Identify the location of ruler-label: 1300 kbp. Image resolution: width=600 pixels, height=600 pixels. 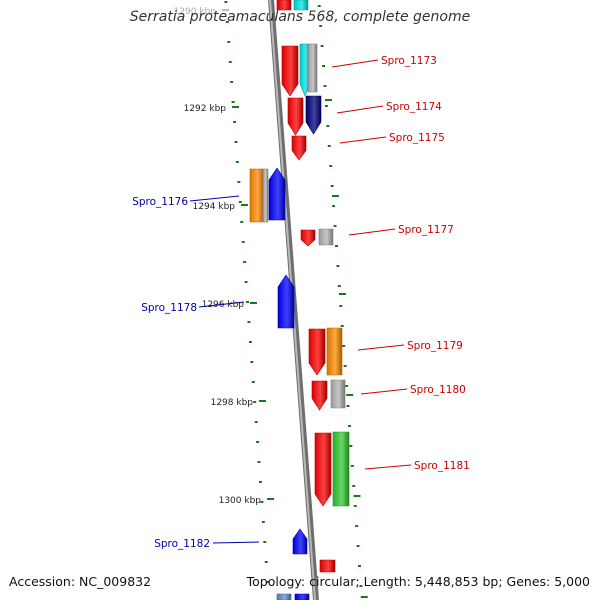
(240, 501).